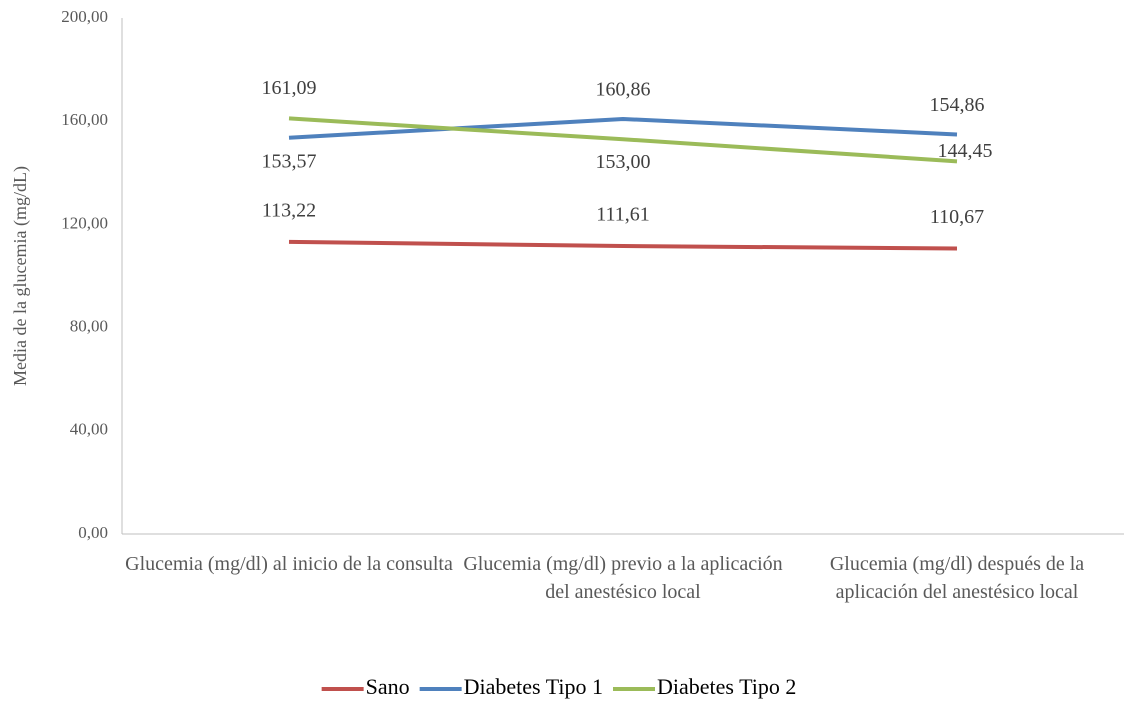 This screenshot has height=715, width=1128. I want to click on y-tick-label: 120,00, so click(84, 222).